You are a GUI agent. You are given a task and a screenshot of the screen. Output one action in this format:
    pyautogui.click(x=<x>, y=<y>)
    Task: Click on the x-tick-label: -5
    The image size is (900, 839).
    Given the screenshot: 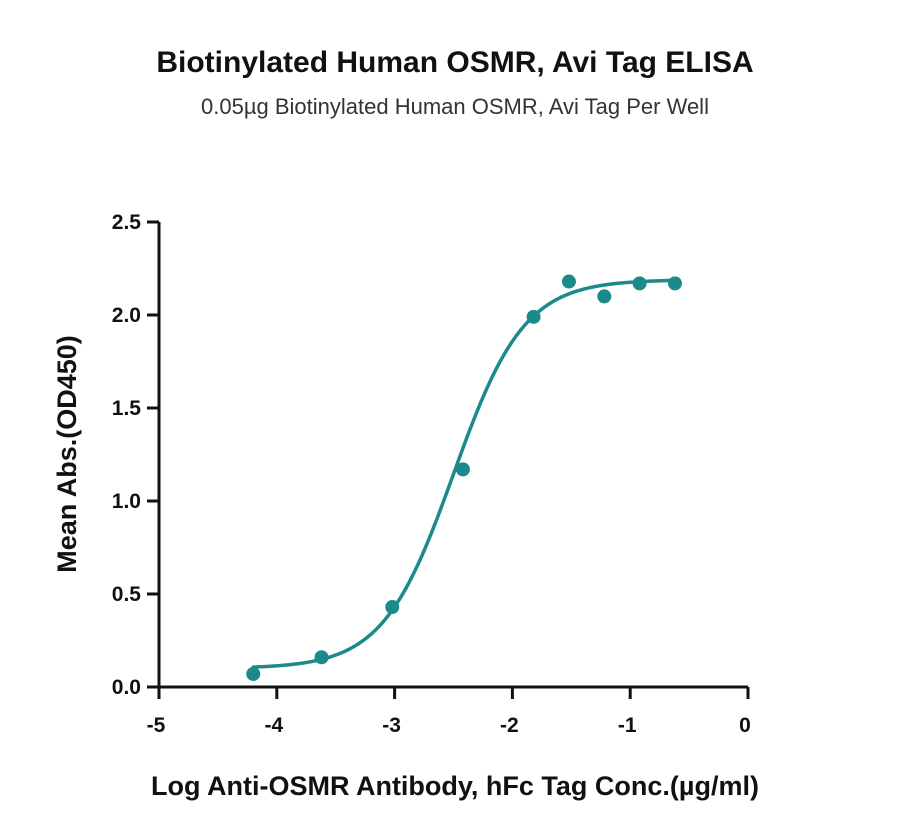 What is the action you would take?
    pyautogui.click(x=156, y=725)
    